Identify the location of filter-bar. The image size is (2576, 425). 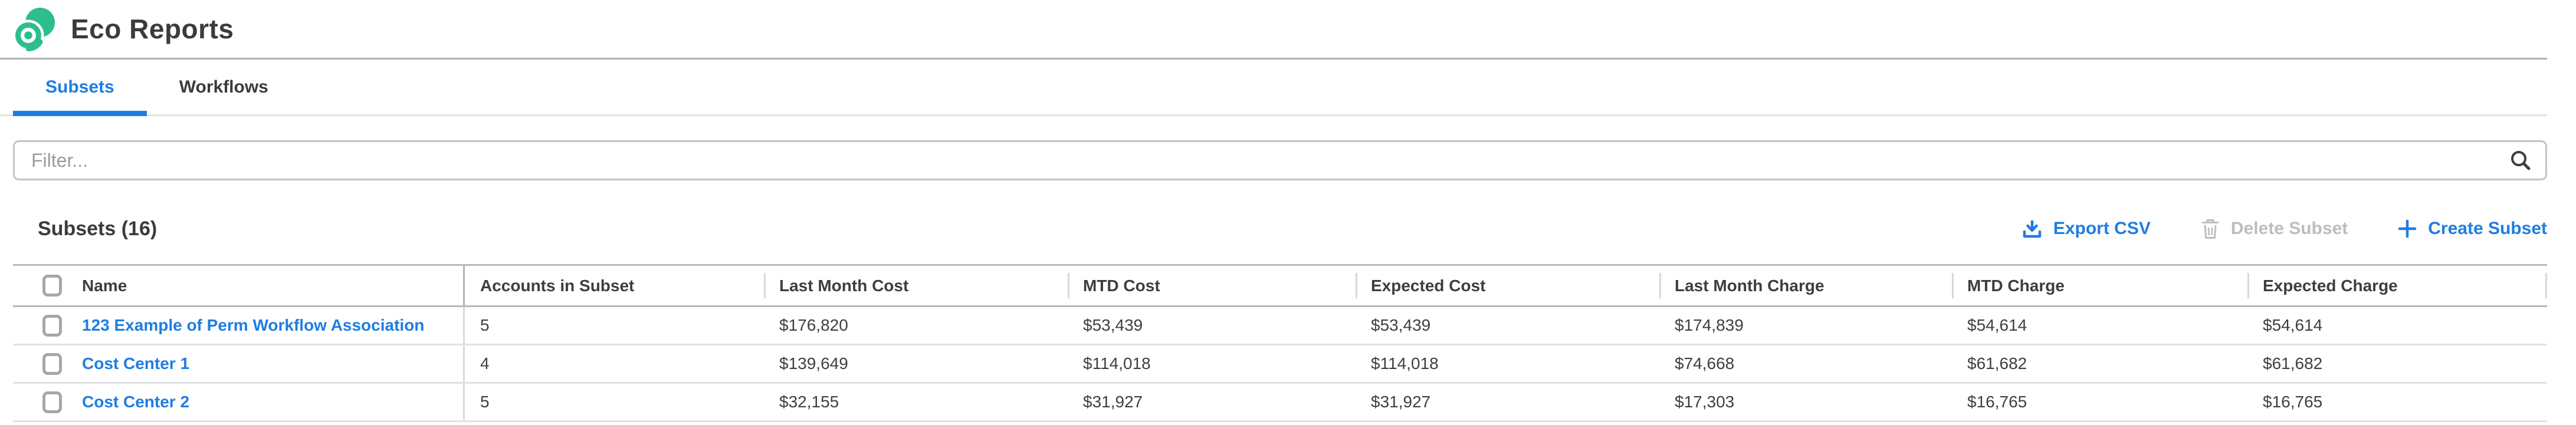
(1280, 160).